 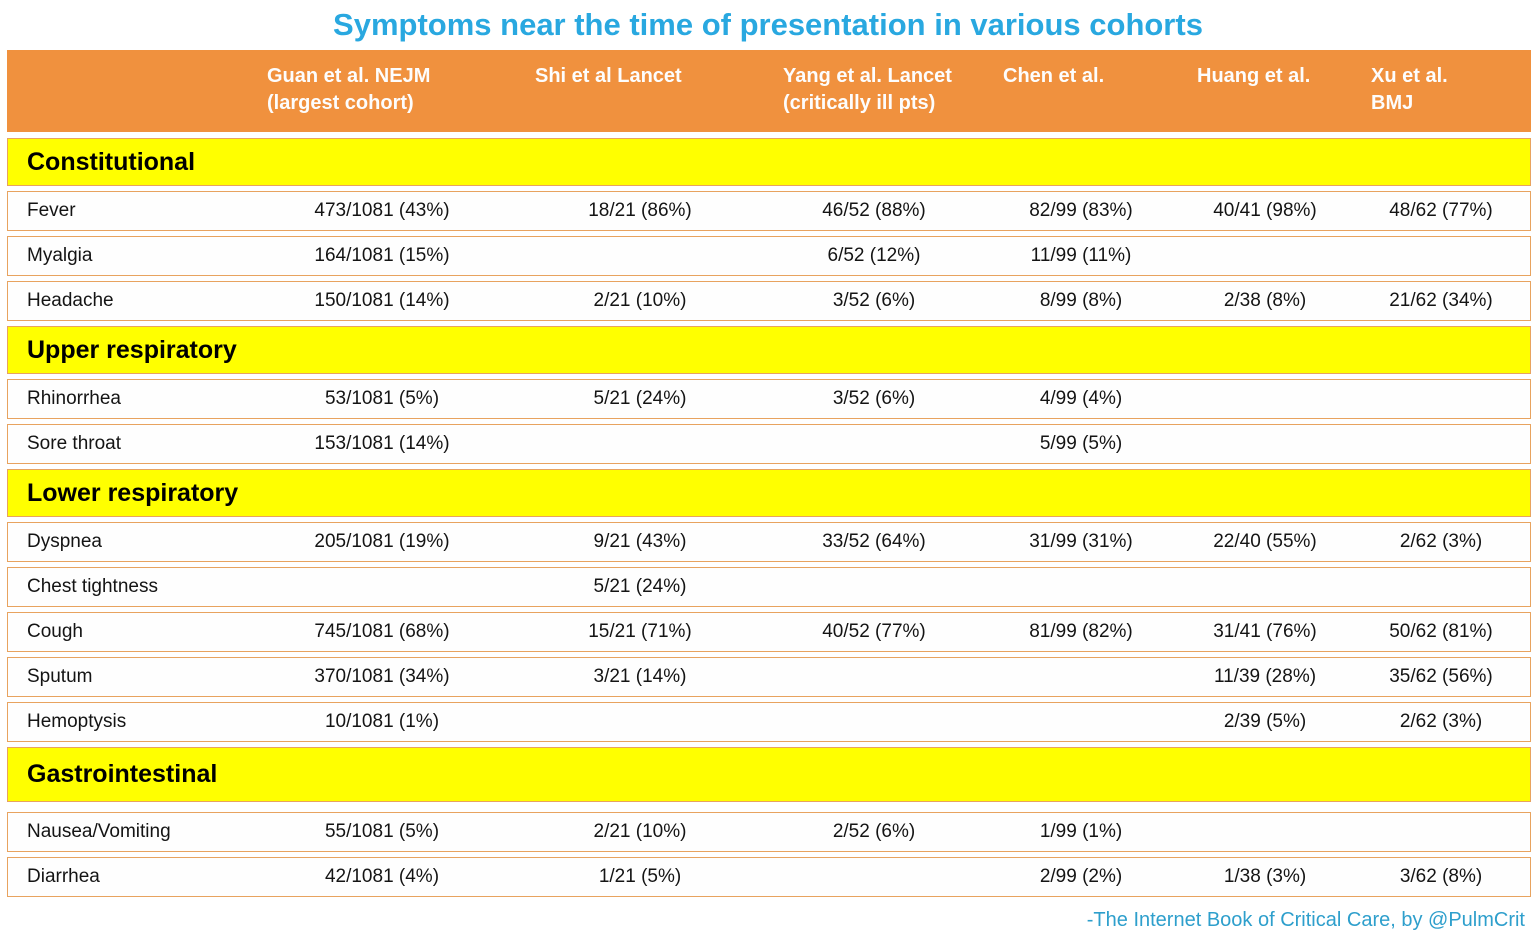 What do you see at coordinates (382, 721) in the screenshot?
I see `value-cell: 10/1081 (1%)` at bounding box center [382, 721].